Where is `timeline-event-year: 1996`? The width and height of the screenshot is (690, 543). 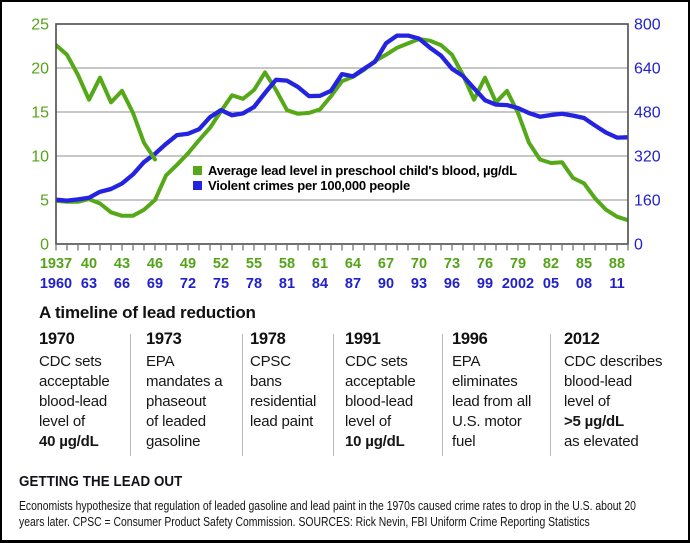
timeline-event-year: 1996 is located at coordinates (470, 339).